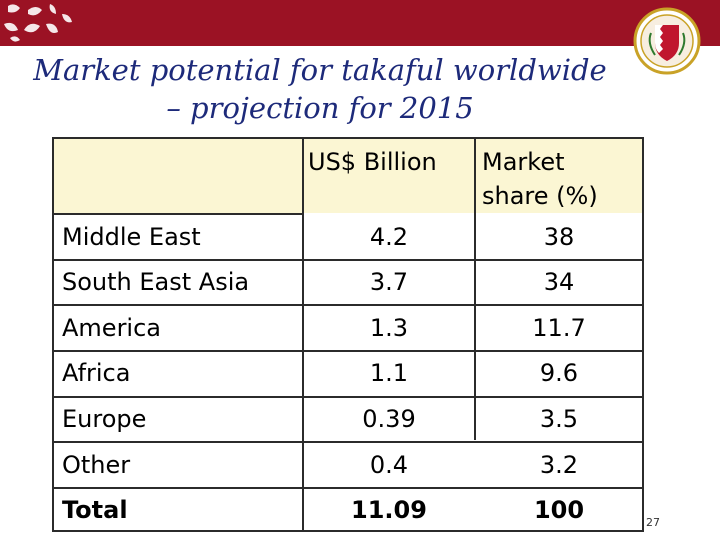 This screenshot has height=540, width=720. Describe the element at coordinates (389, 282) in the screenshot. I see `usd-billion-value: 3.7` at that location.